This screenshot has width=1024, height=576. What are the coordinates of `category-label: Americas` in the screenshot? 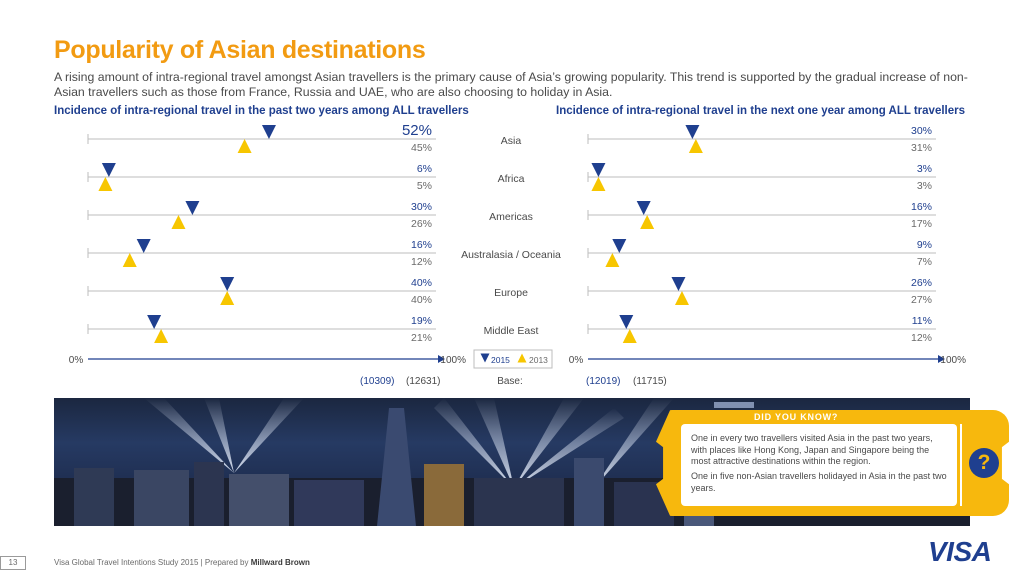 It's located at (511, 217).